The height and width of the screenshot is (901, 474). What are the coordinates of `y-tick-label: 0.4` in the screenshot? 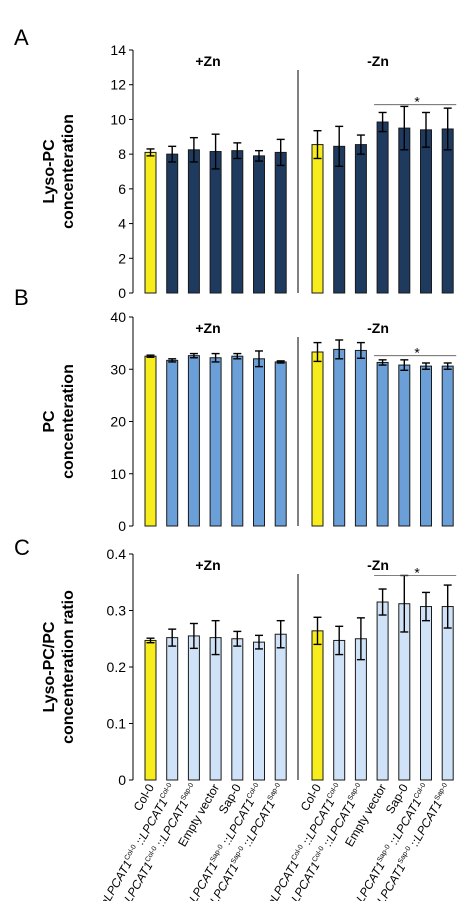 It's located at (117, 554).